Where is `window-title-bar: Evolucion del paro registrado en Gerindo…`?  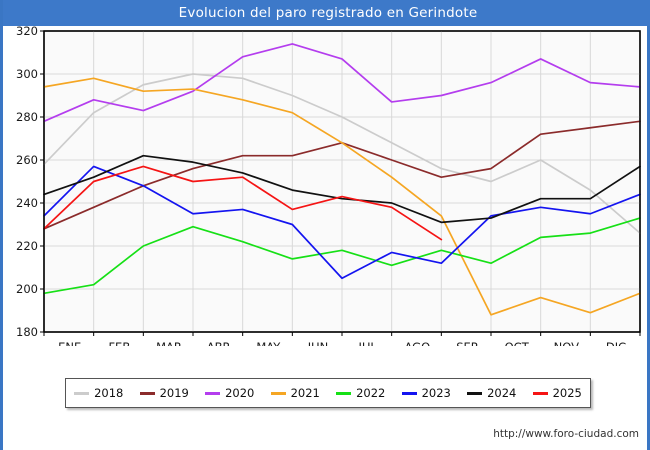
window-title-bar: Evolucion del paro registrado en Gerindo… is located at coordinates (326, 13).